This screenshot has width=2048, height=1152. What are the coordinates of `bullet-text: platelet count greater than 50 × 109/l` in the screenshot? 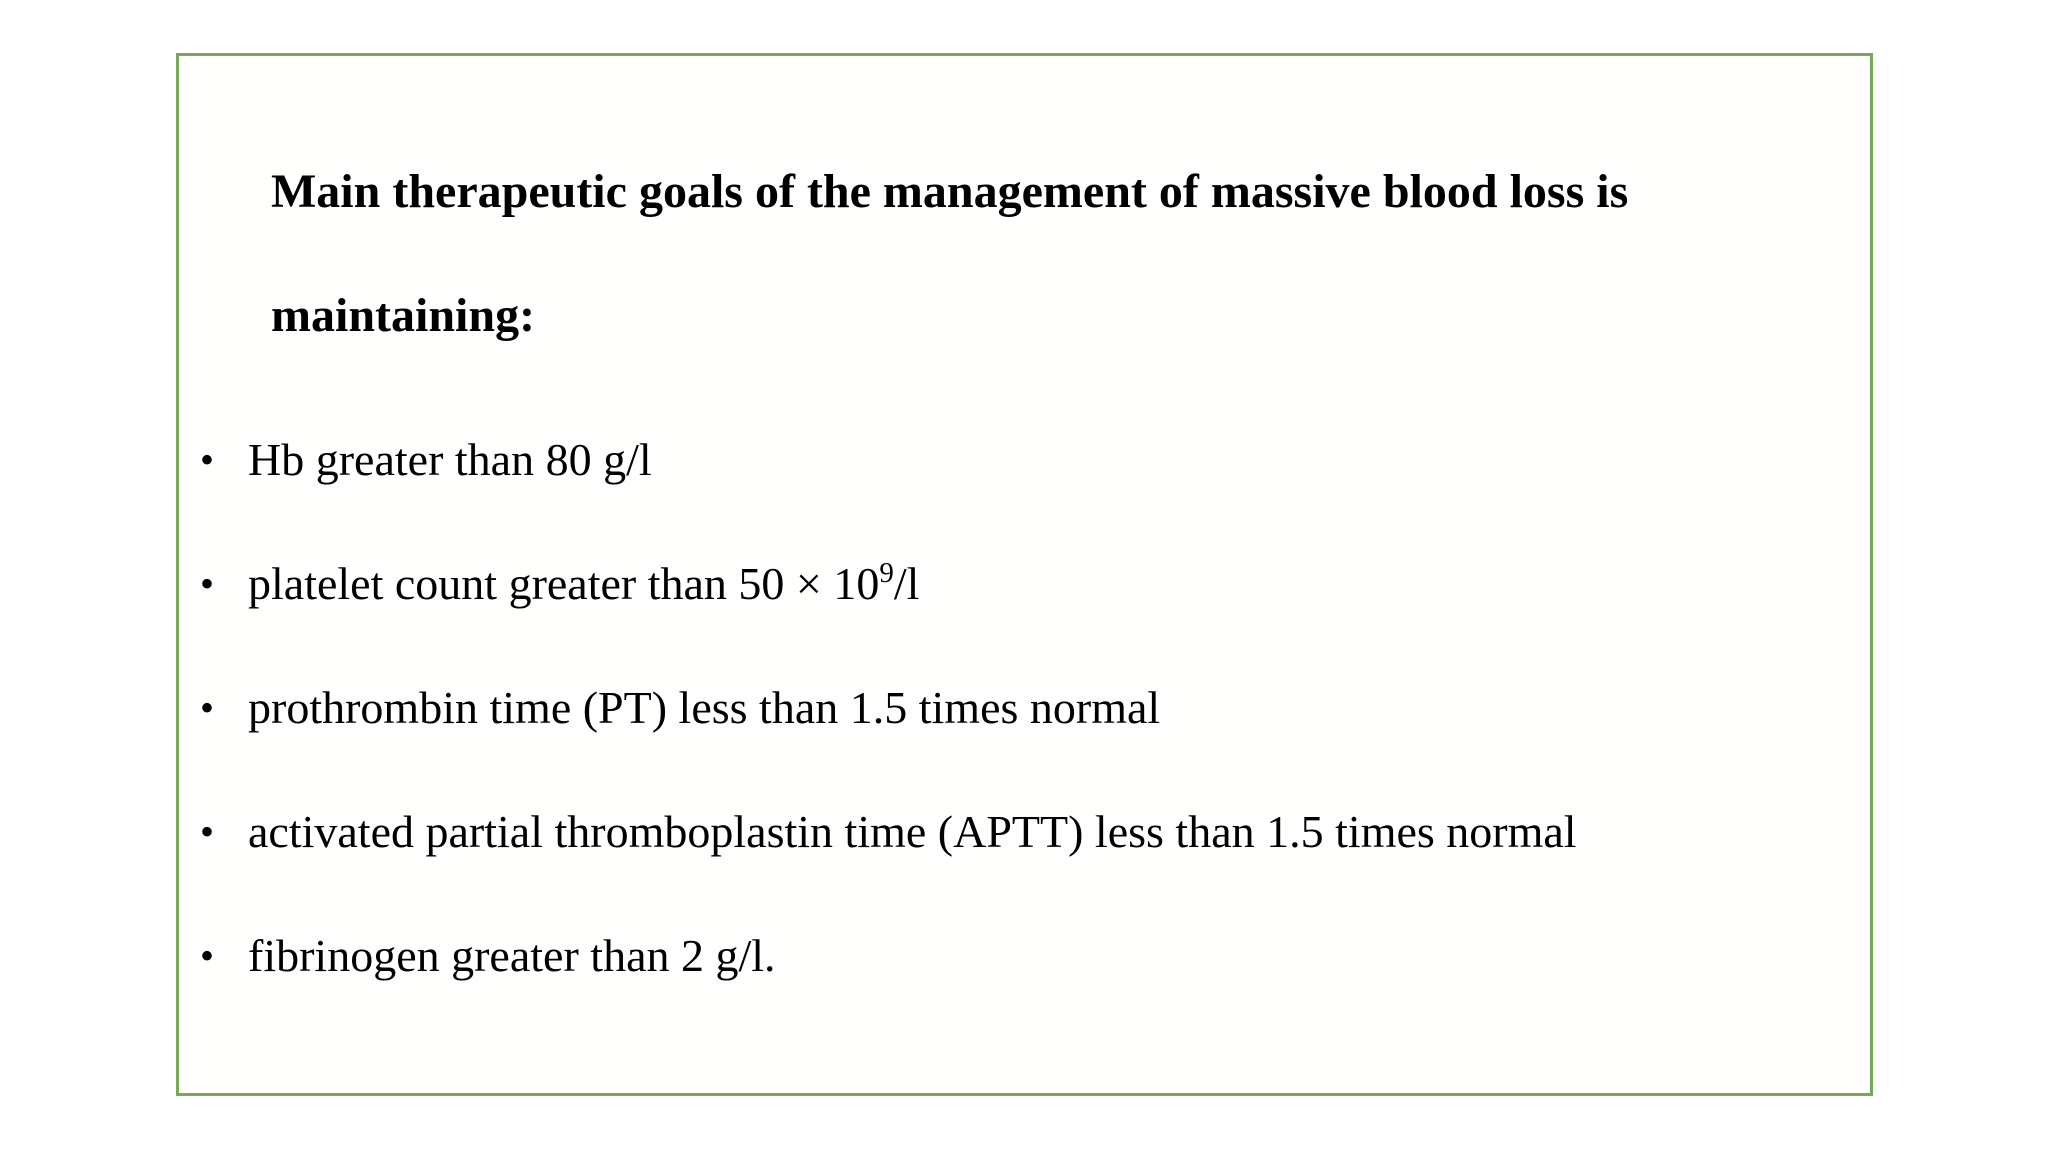 It's located at (584, 583).